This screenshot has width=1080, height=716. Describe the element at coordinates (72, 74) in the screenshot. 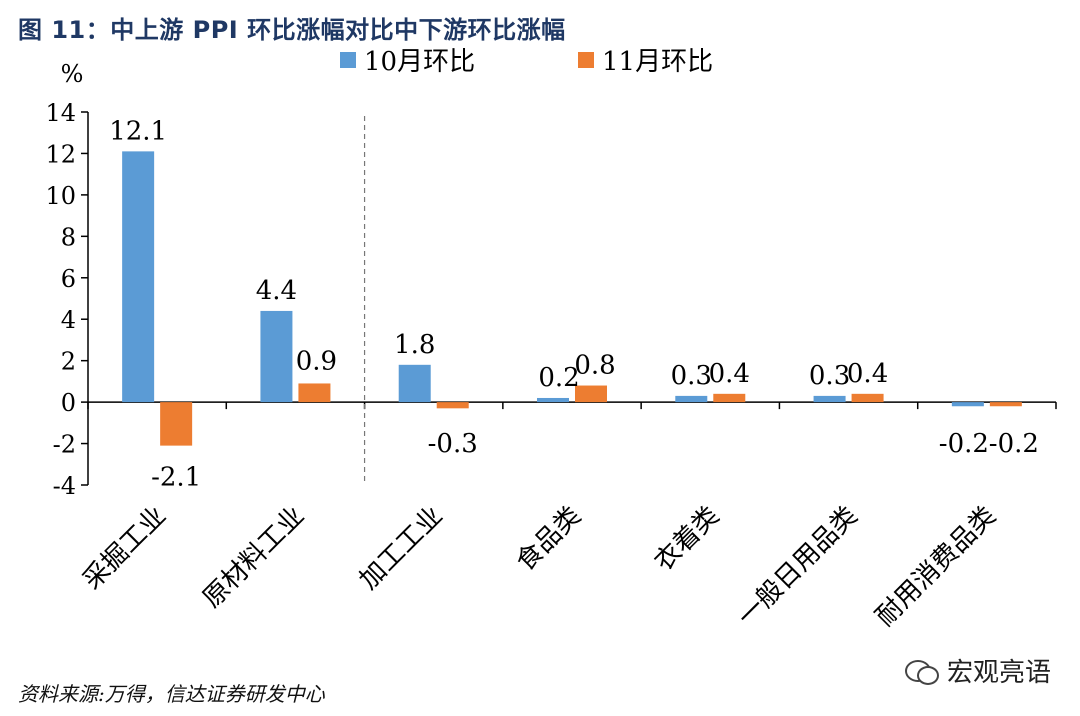

I see `y-axis-label: %` at that location.